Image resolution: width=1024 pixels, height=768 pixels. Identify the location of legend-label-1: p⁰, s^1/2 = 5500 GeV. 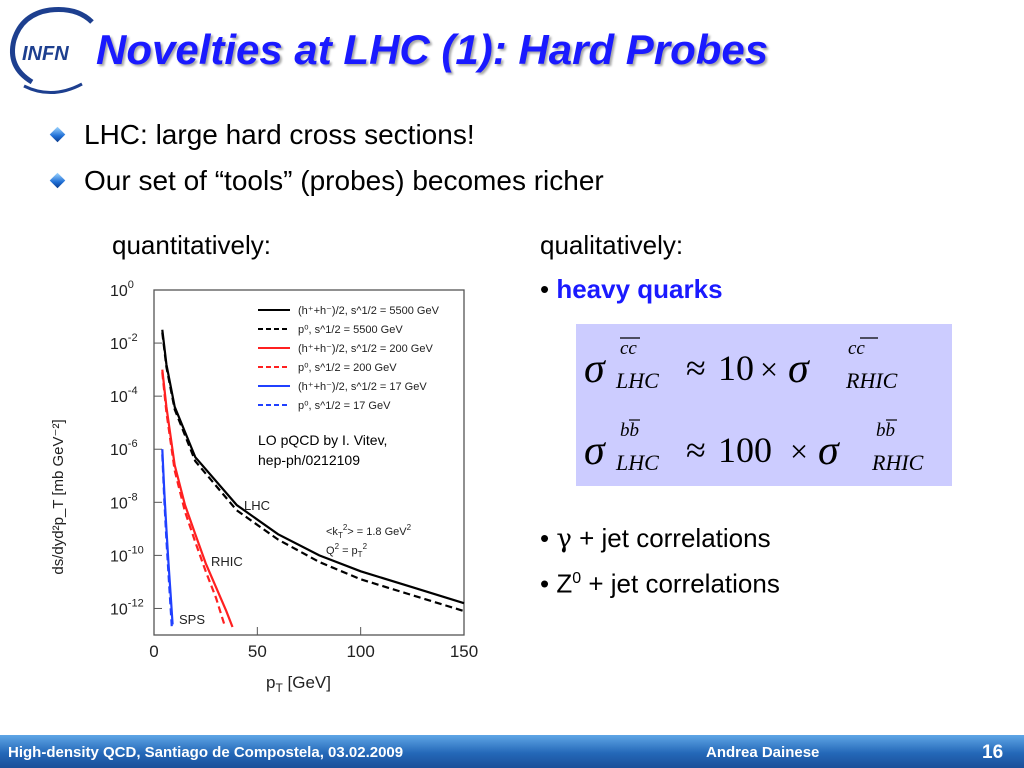
(350, 330).